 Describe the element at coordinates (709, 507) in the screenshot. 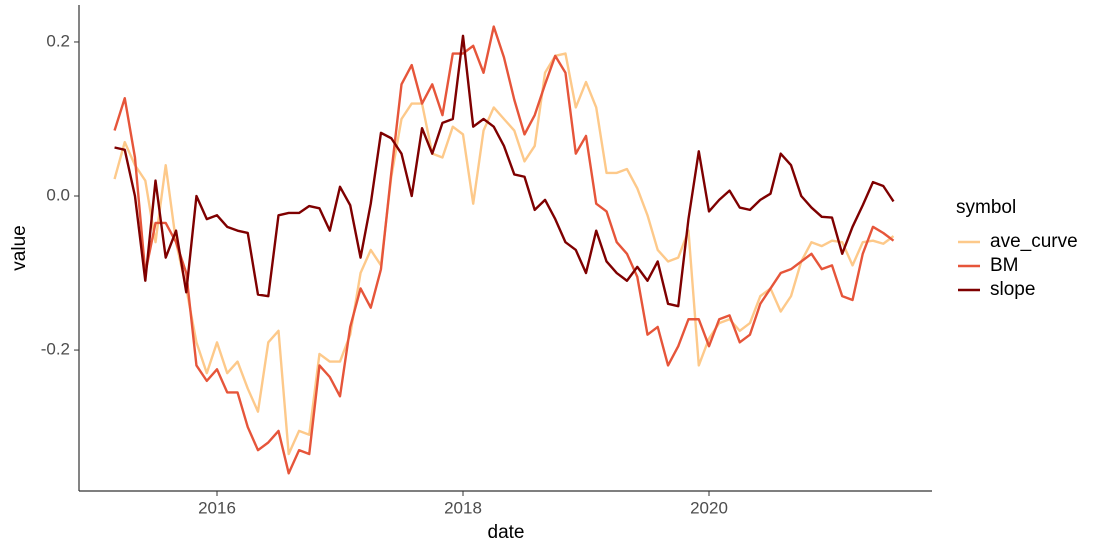

I see `x-tick-label: 2020` at that location.